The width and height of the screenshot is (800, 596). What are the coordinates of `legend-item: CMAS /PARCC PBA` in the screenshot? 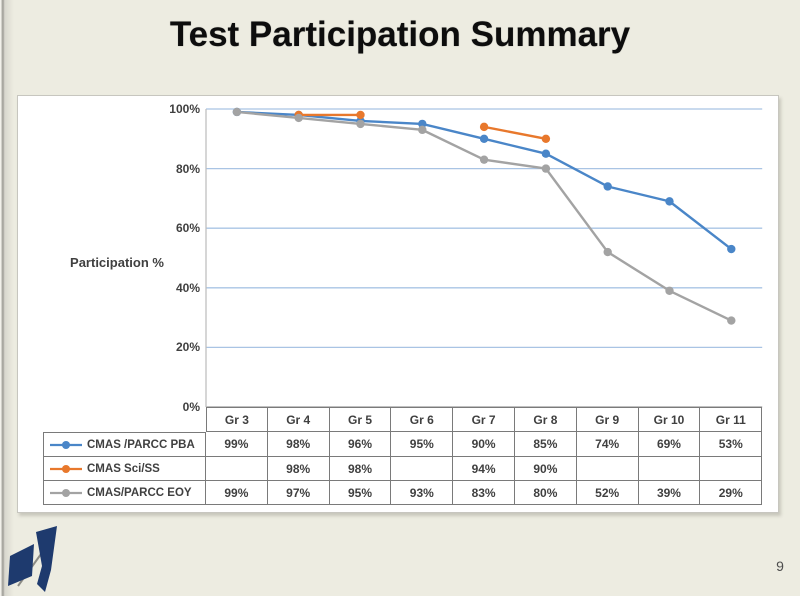 It's located at (124, 444).